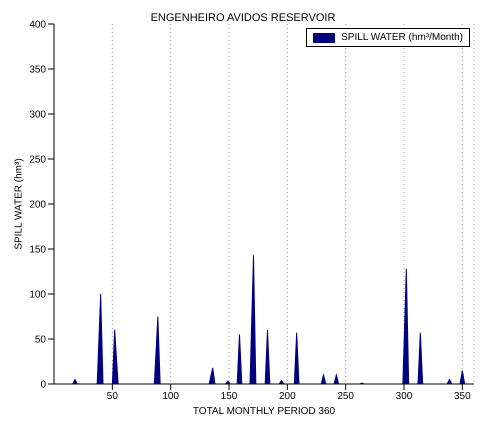 The image size is (486, 428). What do you see at coordinates (243, 18) in the screenshot?
I see `chart-title: ENGENHEIRO AVIDOS RESERVOIR` at bounding box center [243, 18].